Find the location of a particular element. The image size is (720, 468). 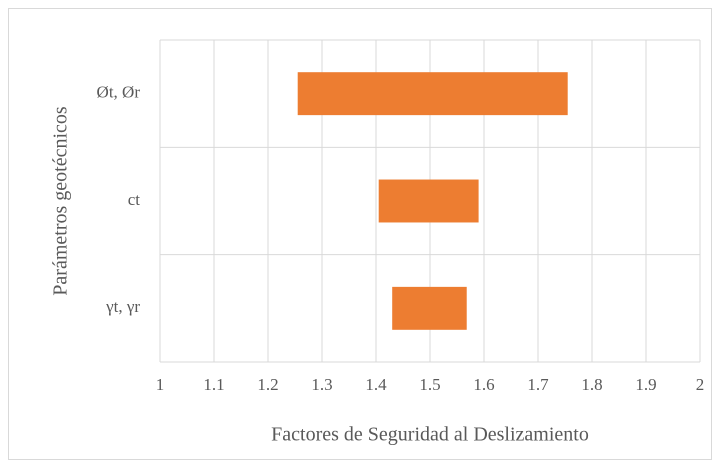

y-tick-label: ct is located at coordinates (134, 199).